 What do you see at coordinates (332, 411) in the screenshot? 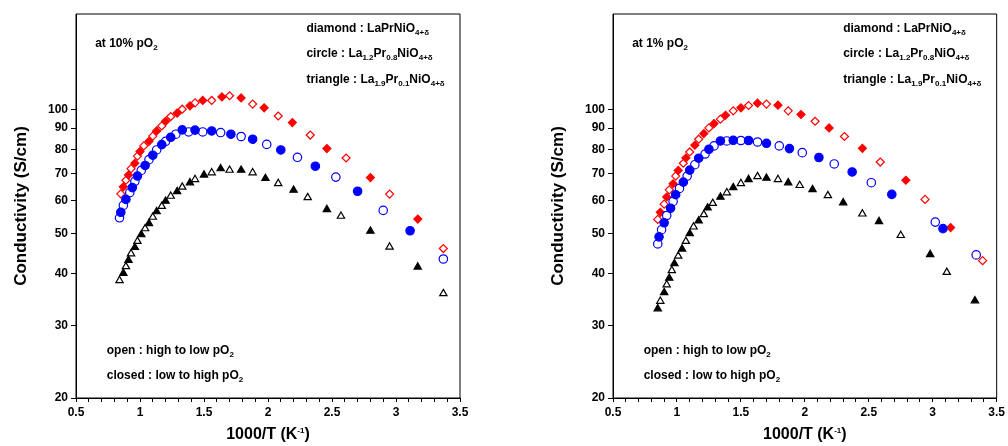
I see `x-tick-label: 2.5` at bounding box center [332, 411].